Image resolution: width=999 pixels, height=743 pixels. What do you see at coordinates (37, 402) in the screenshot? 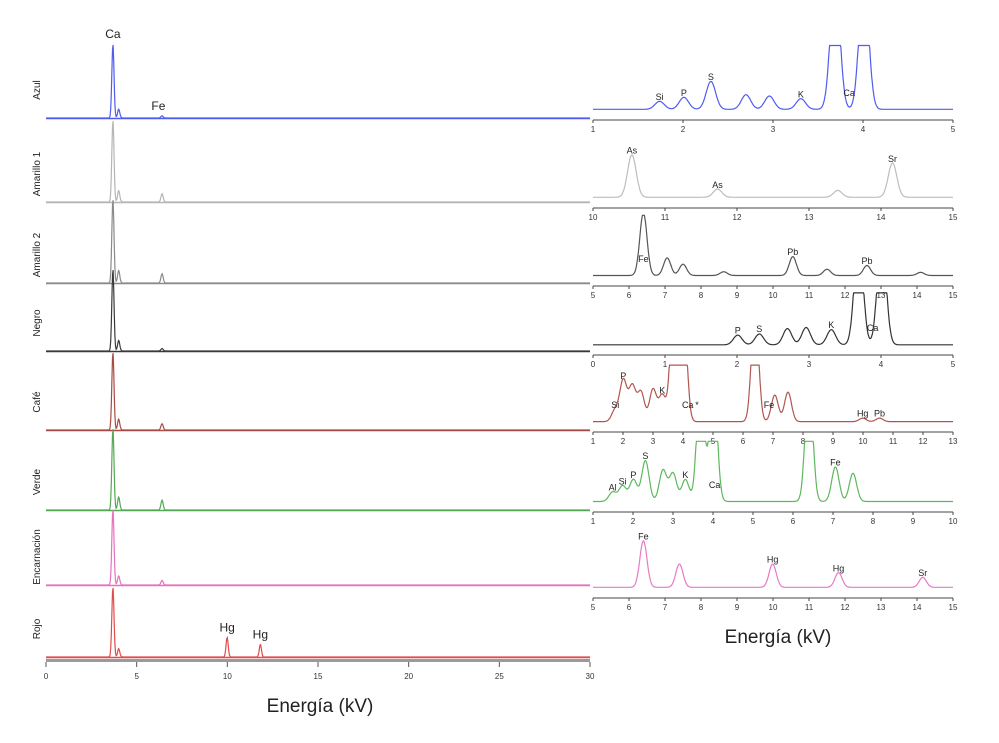
I see `row-label: Café` at bounding box center [37, 402].